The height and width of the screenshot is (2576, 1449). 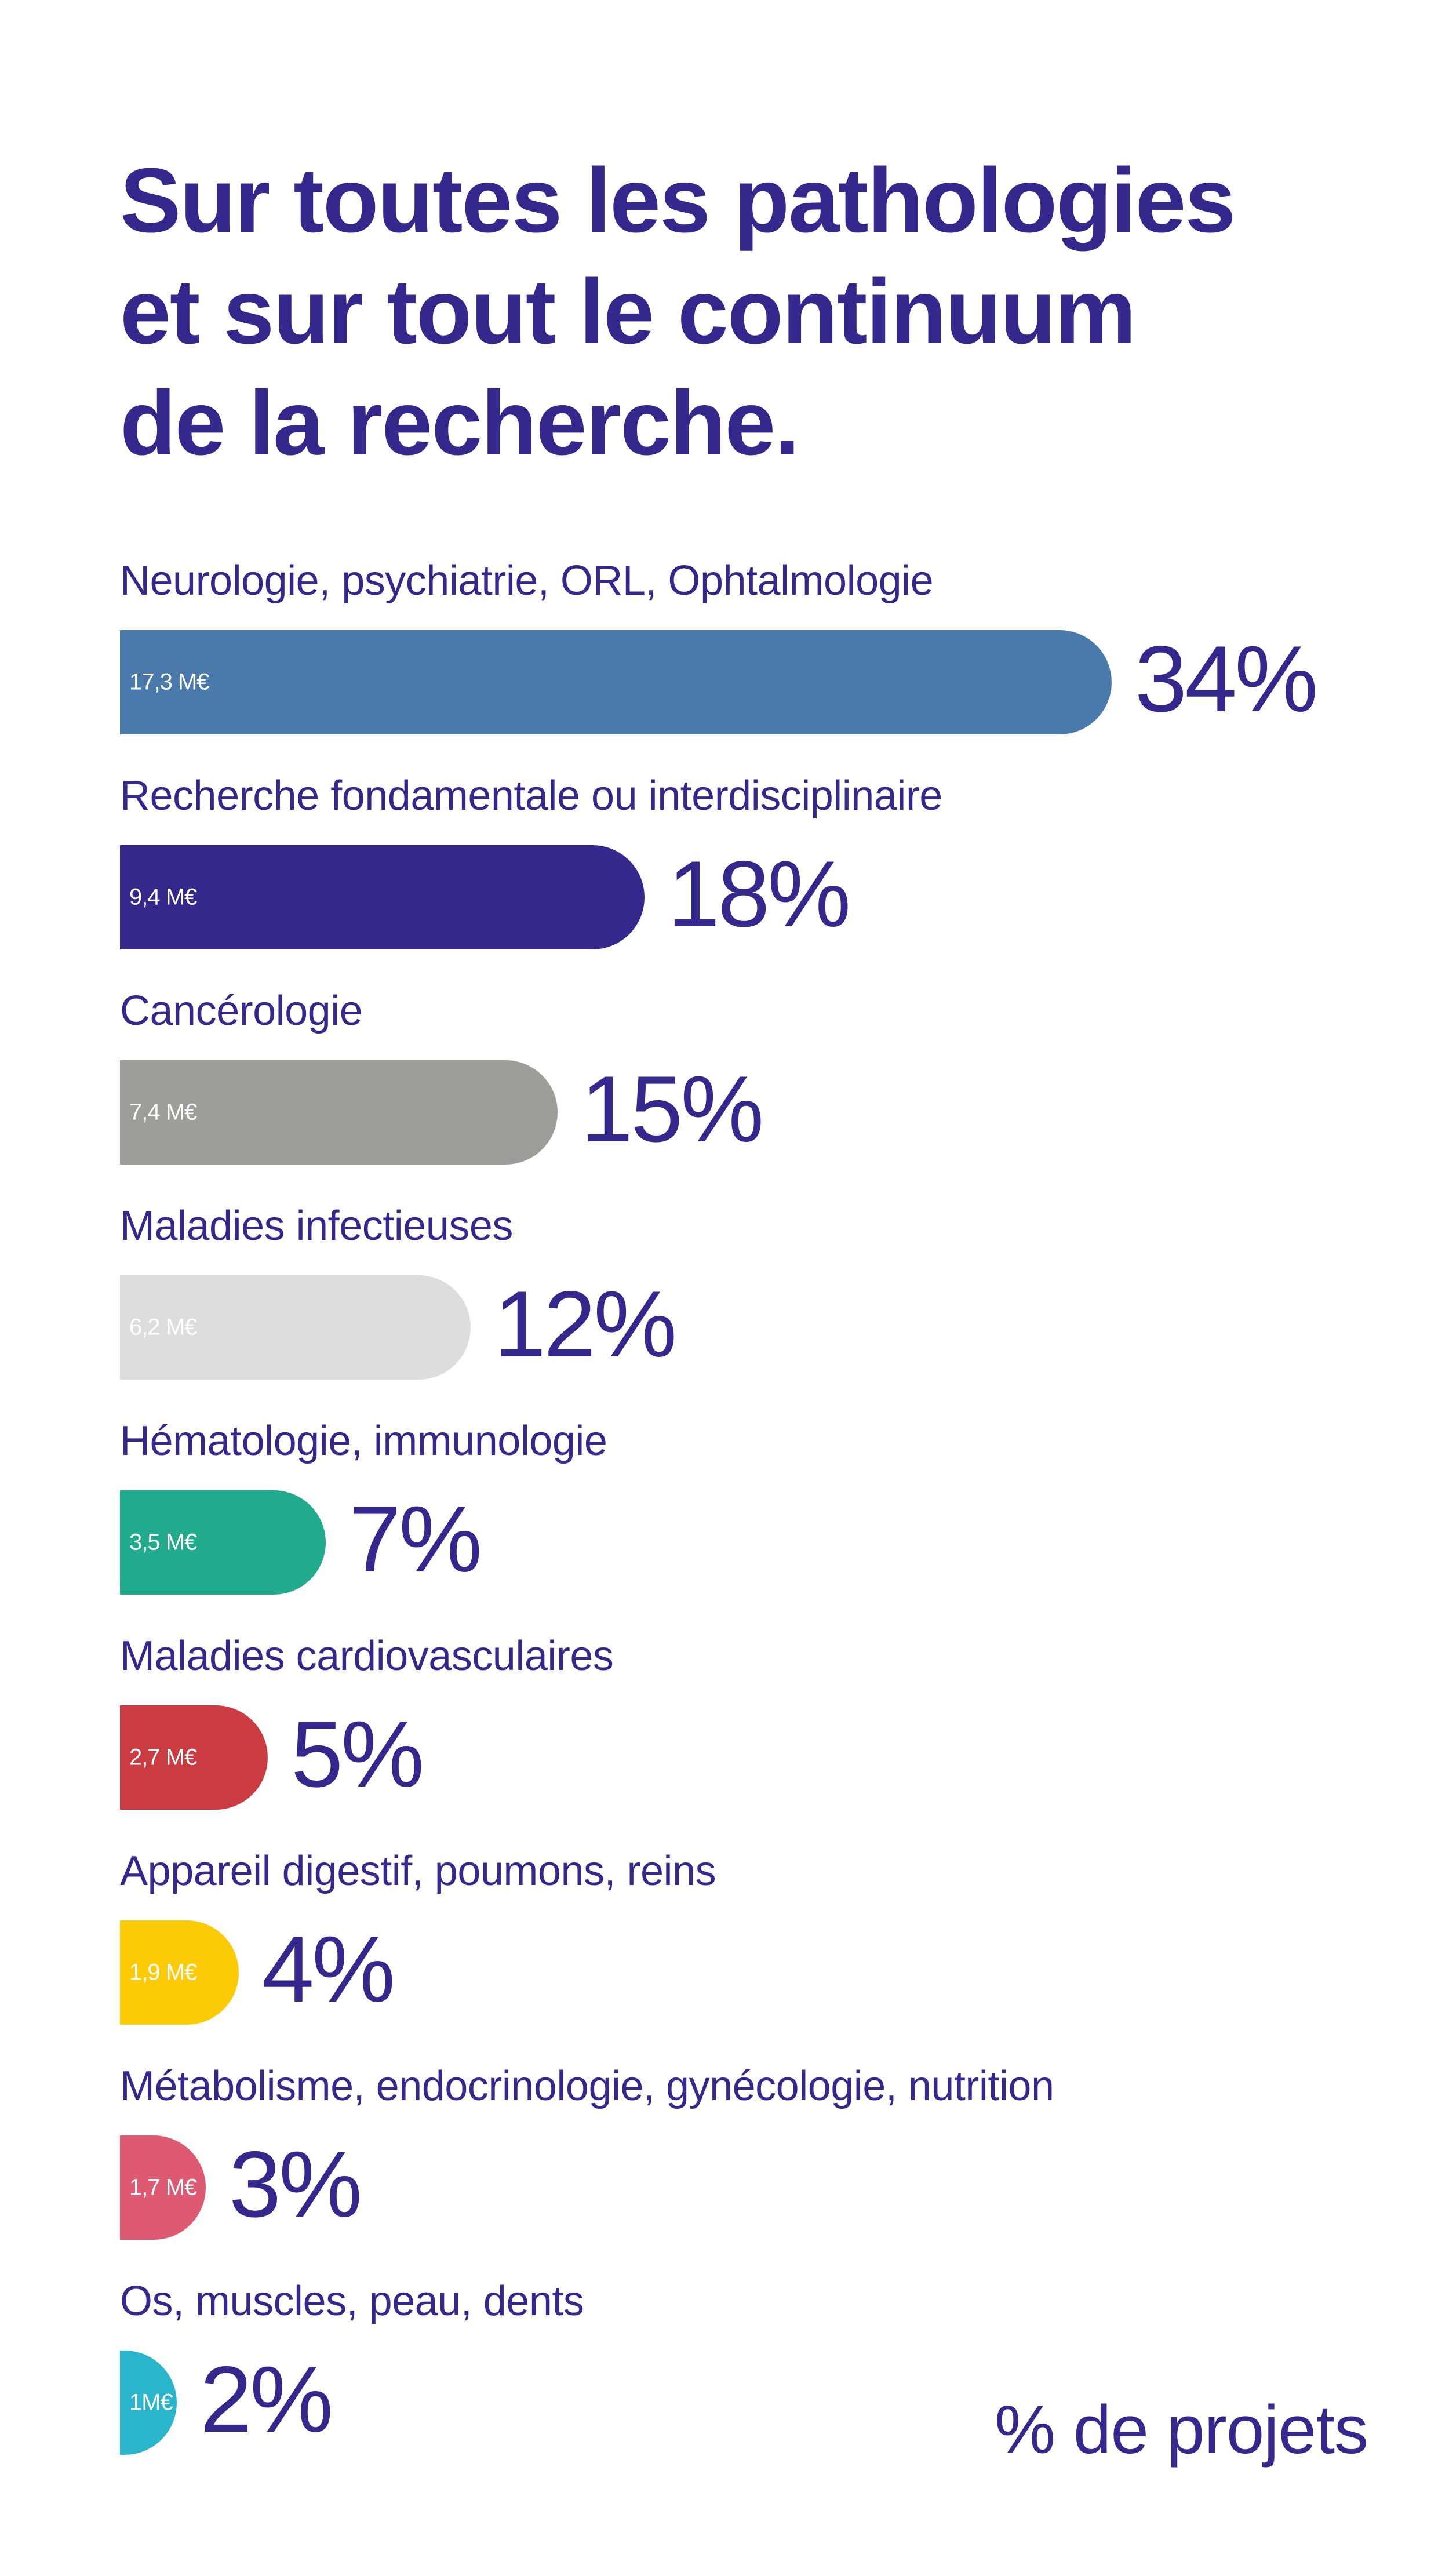 I want to click on bar-amount-label: 6,2 M€, so click(x=163, y=1327).